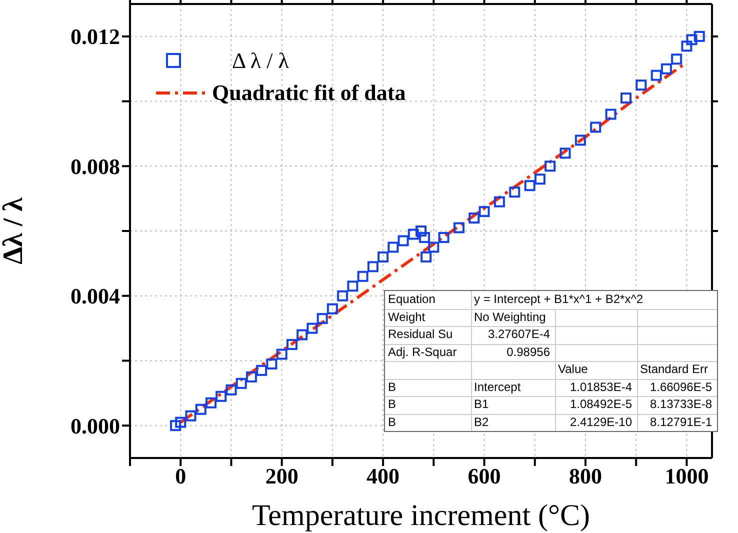 Image resolution: width=738 pixels, height=533 pixels. What do you see at coordinates (510, 317) in the screenshot?
I see `annotation: No Weighting` at bounding box center [510, 317].